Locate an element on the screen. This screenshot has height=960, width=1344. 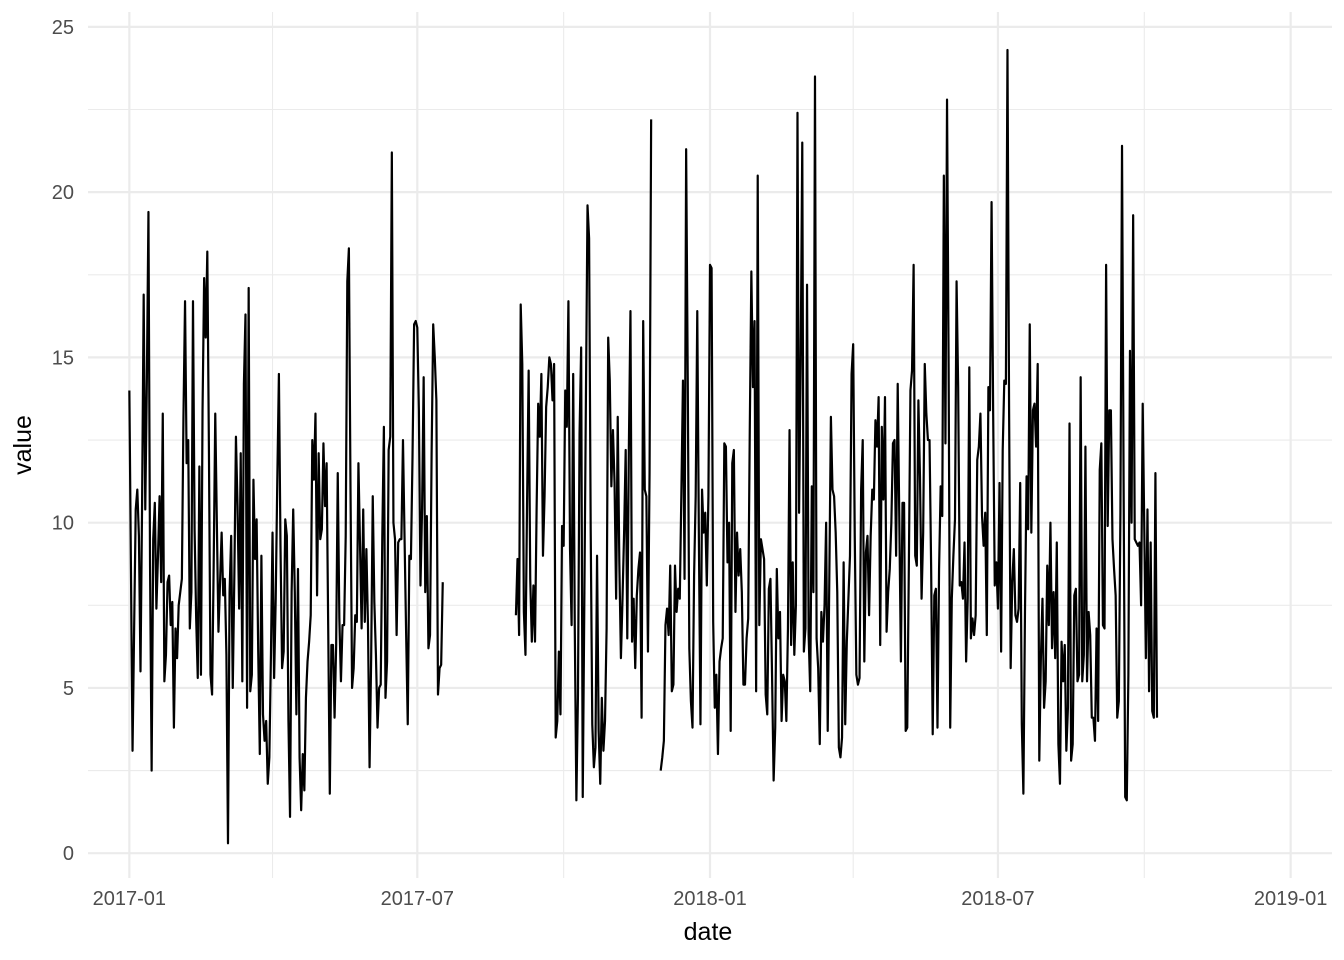
x-tick-label: 2019-01 is located at coordinates (1290, 899).